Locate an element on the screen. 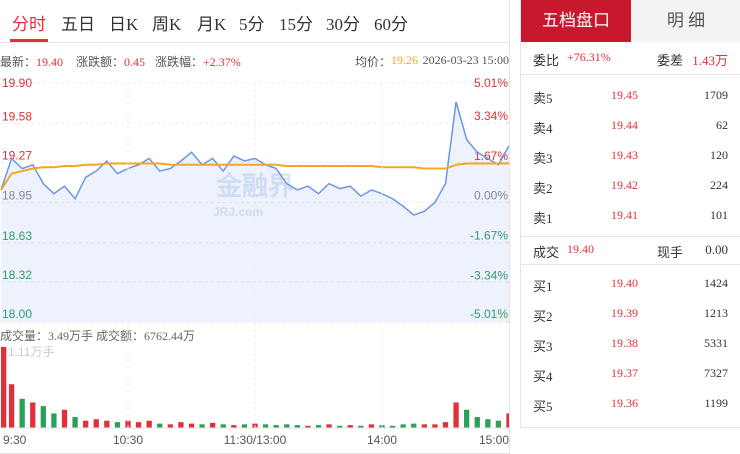 The width and height of the screenshot is (740, 454). y-tick-label: 18.32 is located at coordinates (17, 275).